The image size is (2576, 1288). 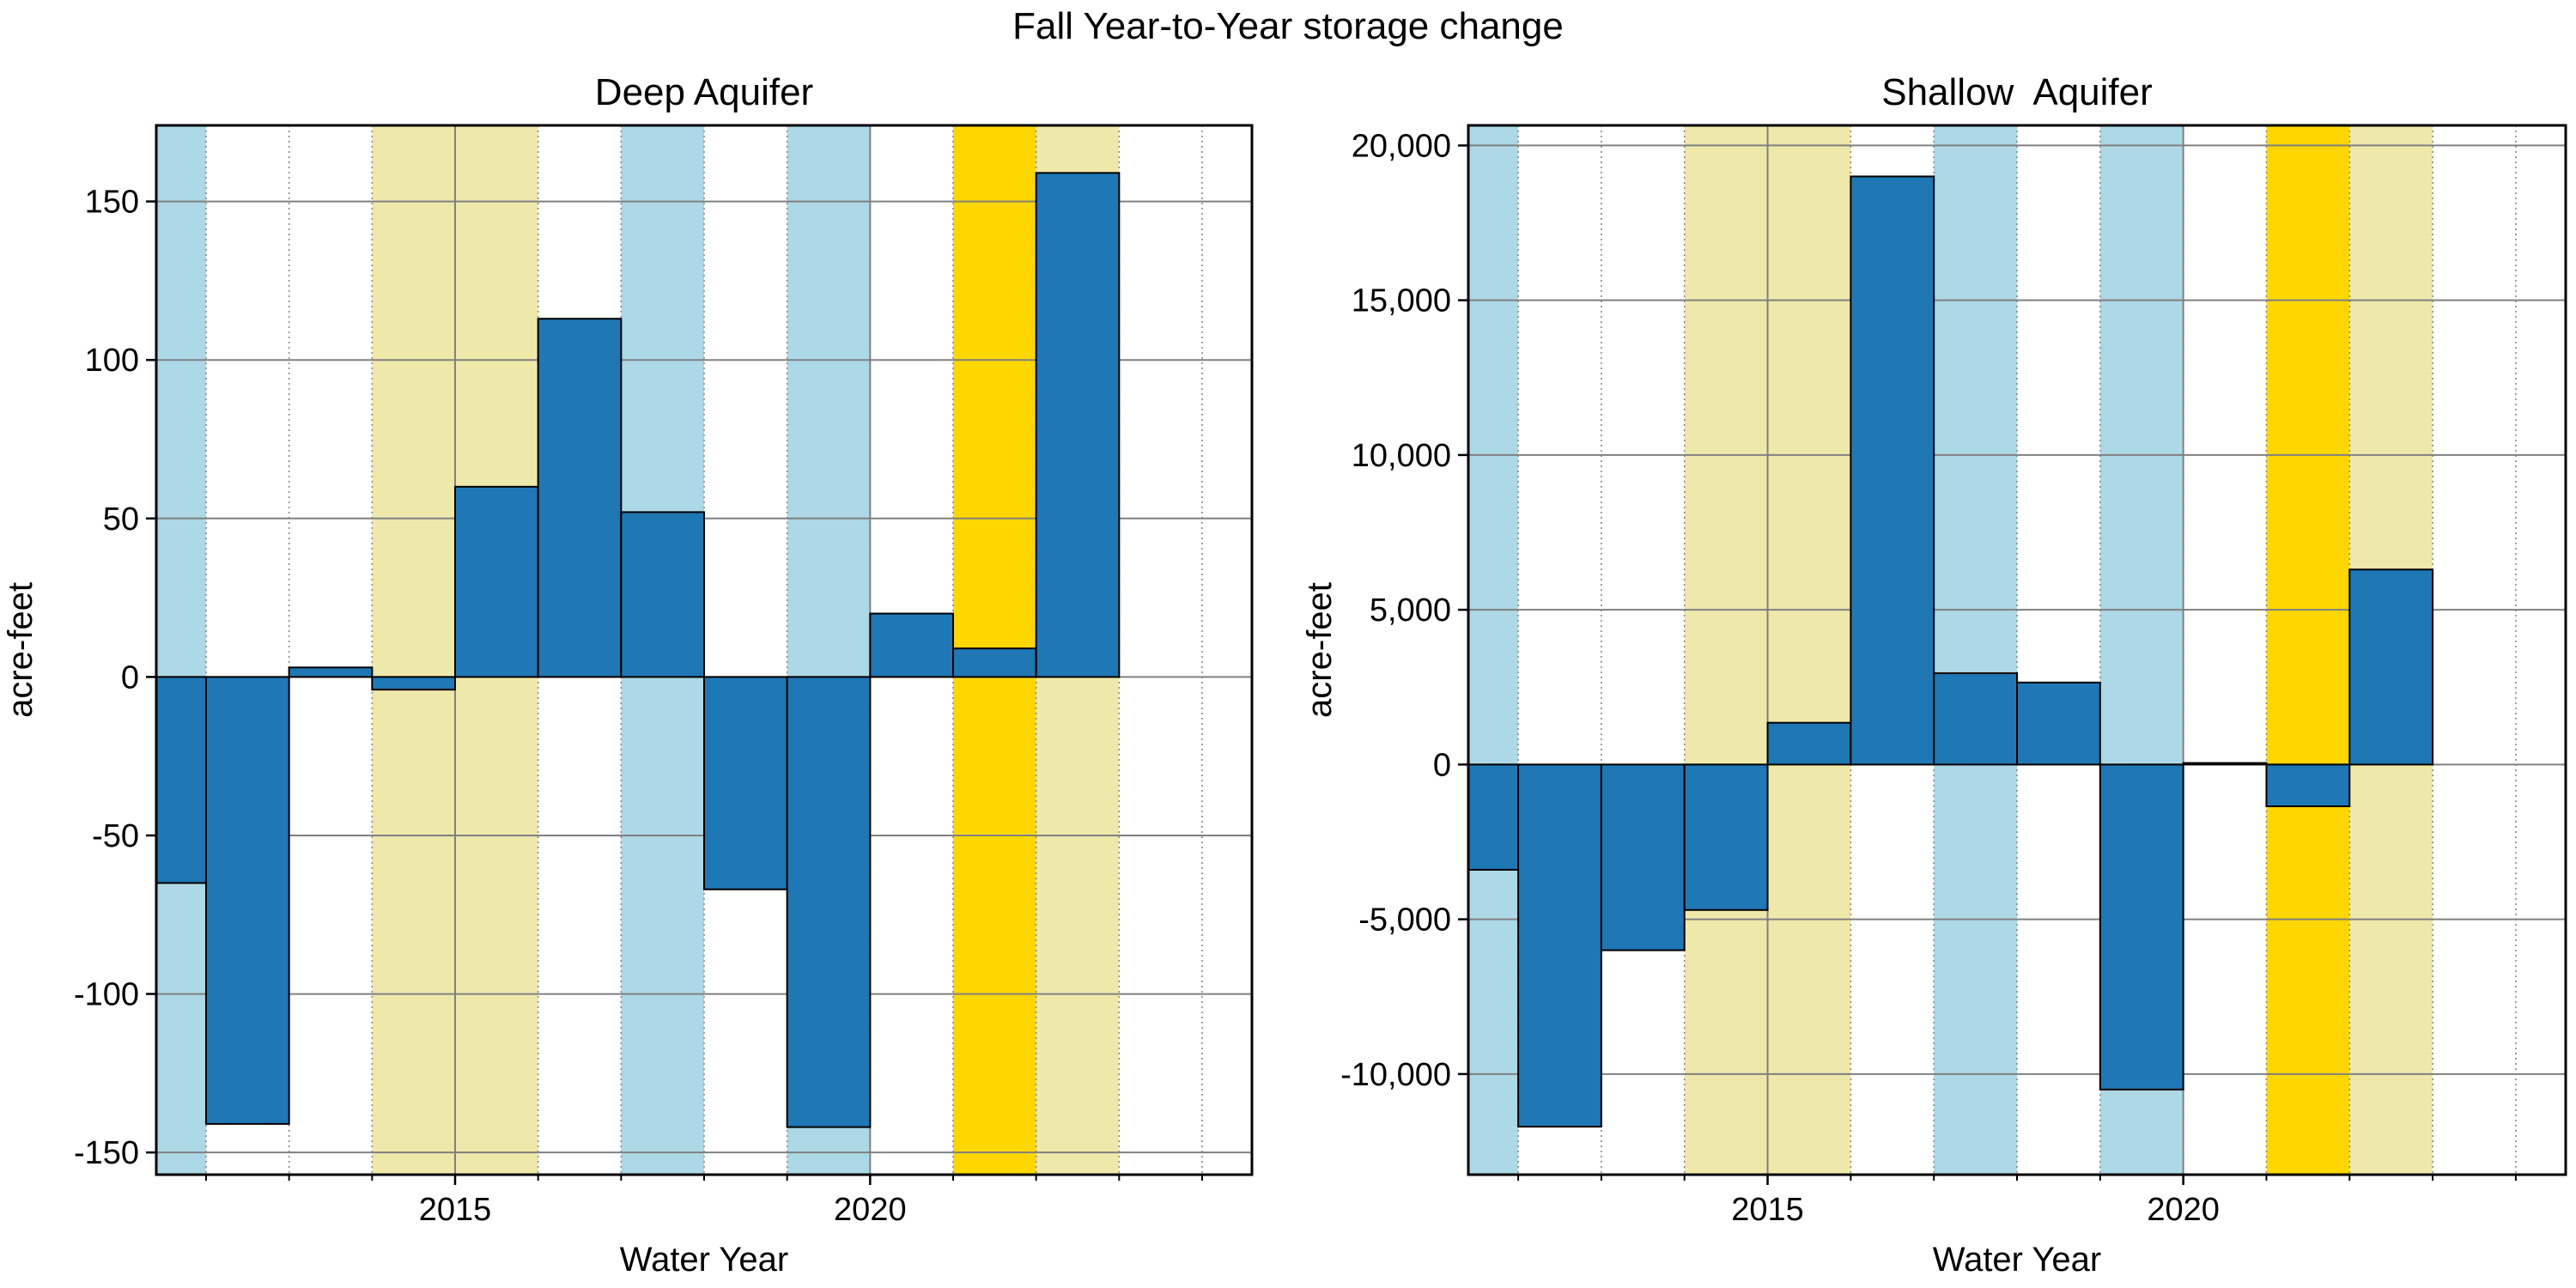 I want to click on shallow-aquifer-title: Shallow Aquifer, so click(x=2017, y=92).